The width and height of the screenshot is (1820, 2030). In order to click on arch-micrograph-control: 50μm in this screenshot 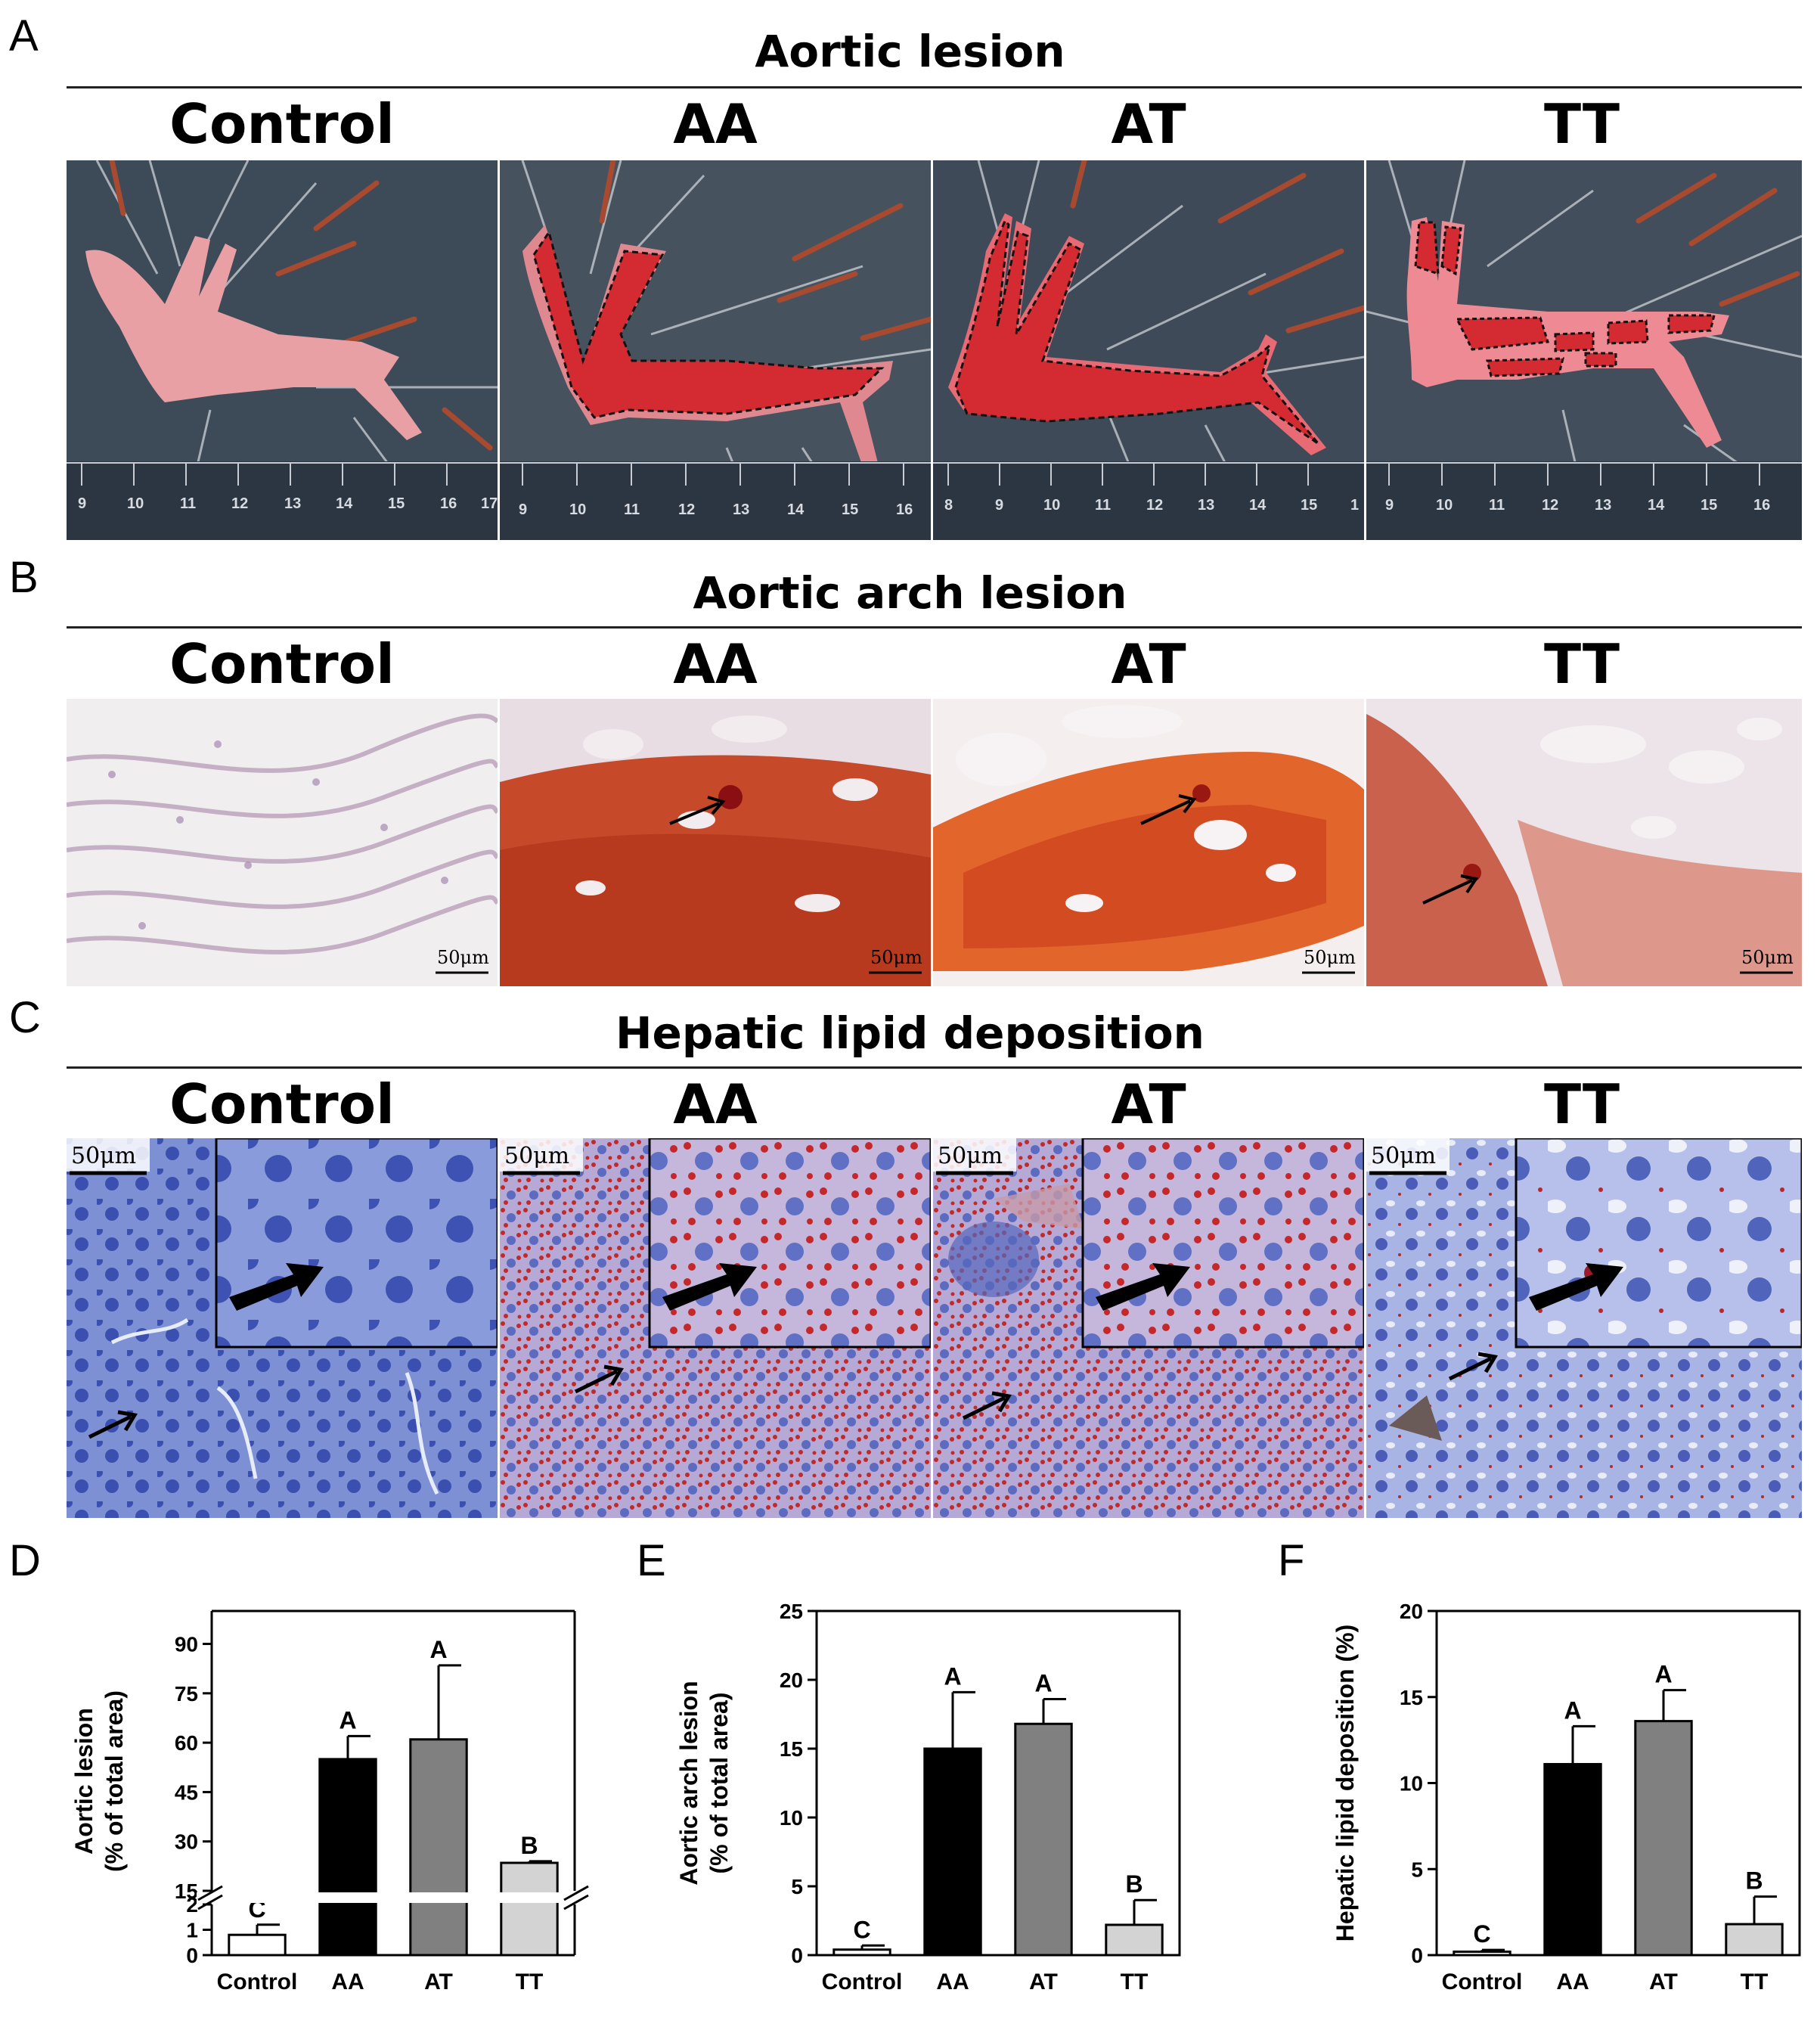, I will do `click(282, 842)`.